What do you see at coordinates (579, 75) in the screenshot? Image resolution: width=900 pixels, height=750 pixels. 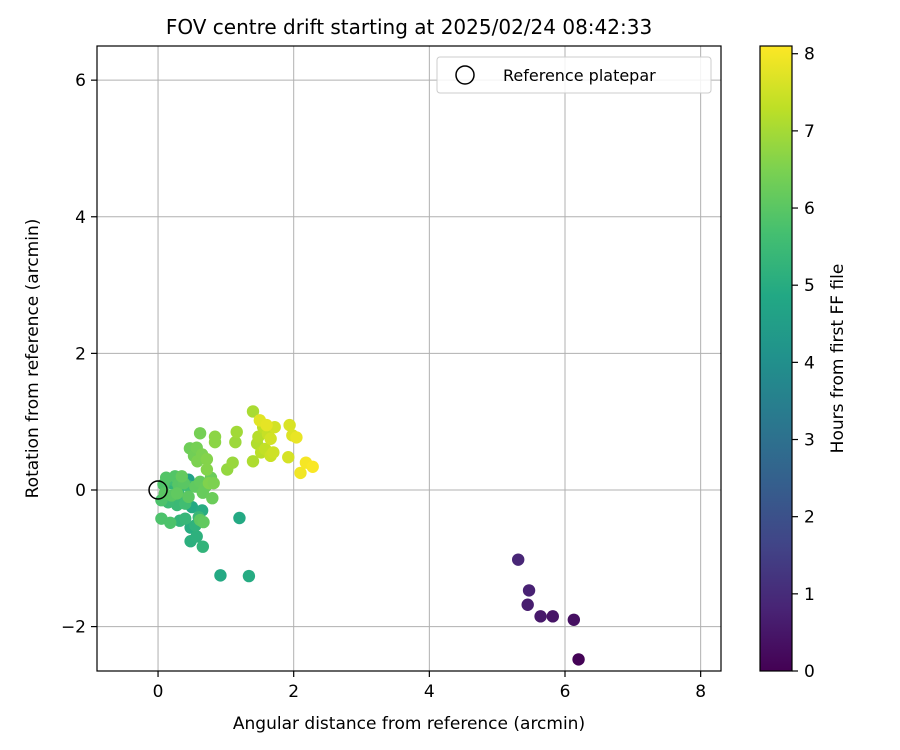 I see `legend-entry-reference-platepar: Reference platepar` at bounding box center [579, 75].